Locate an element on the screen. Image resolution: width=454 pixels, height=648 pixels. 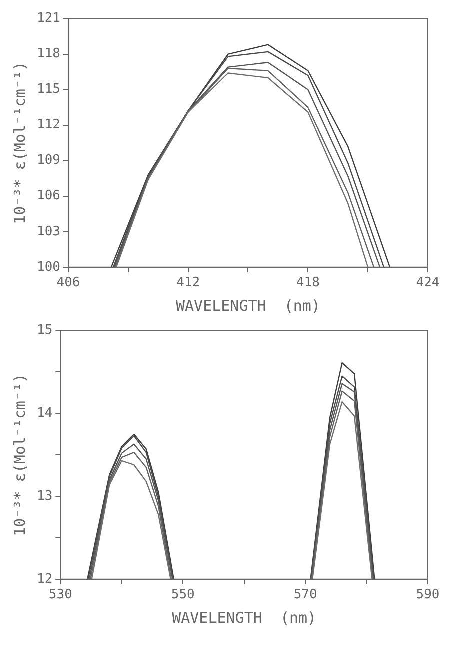
y-tick-label: 118 is located at coordinates (48, 54).